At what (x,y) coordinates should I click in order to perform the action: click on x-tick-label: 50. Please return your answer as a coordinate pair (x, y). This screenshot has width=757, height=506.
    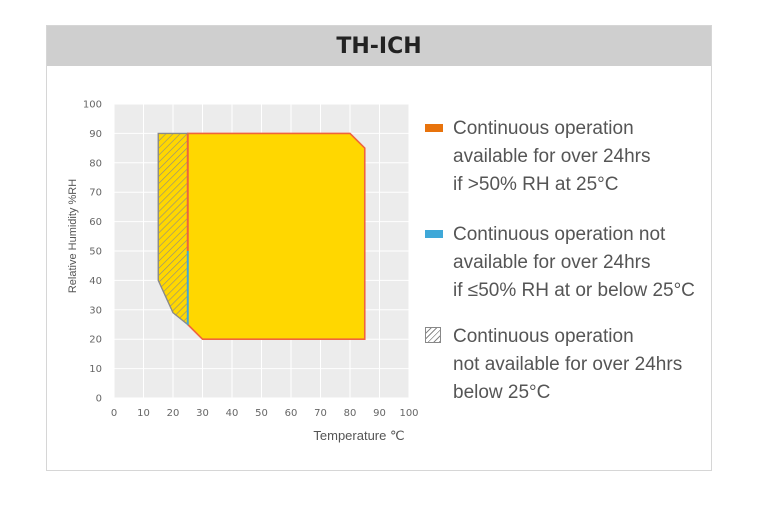
    Looking at the image, I should click on (261, 413).